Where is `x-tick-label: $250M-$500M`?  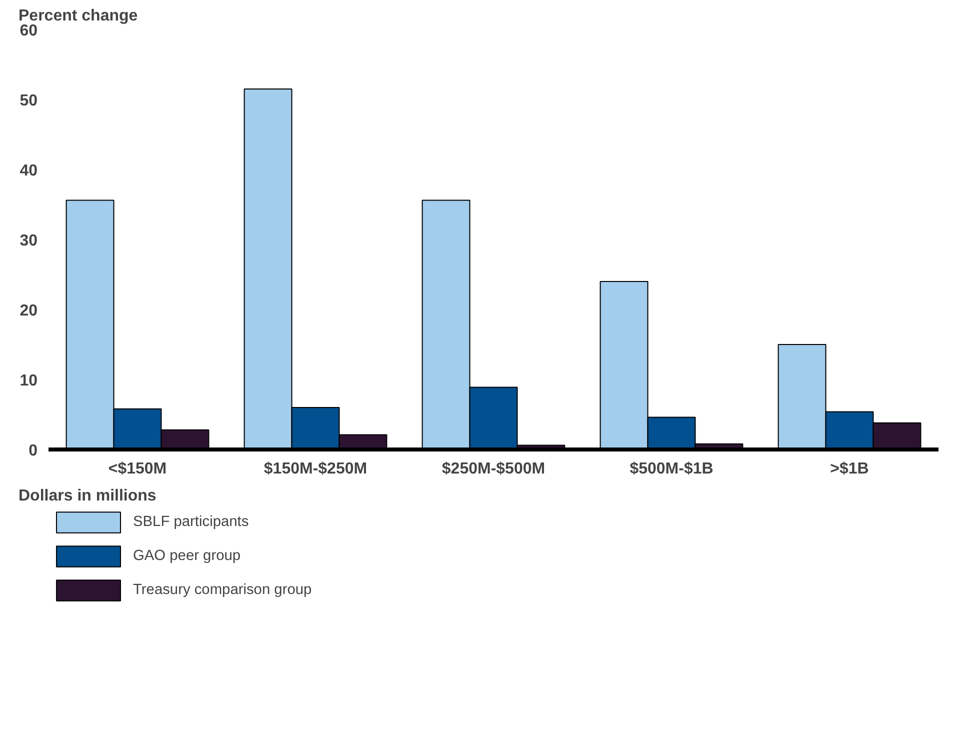
x-tick-label: $250M-$500M is located at coordinates (494, 469).